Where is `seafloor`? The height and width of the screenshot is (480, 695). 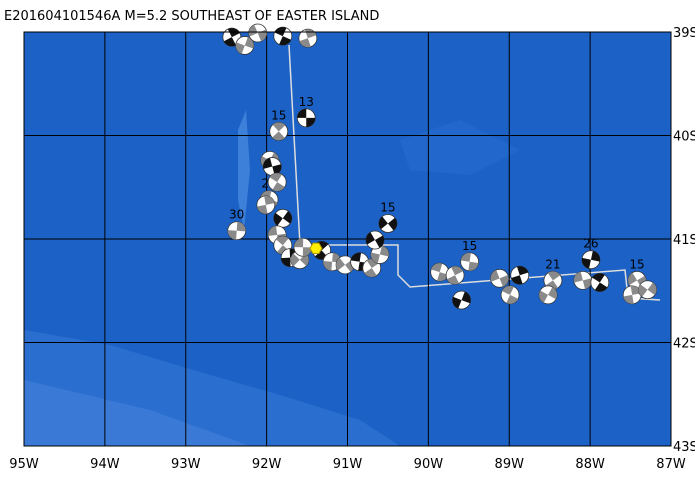 seafloor is located at coordinates (137, 413).